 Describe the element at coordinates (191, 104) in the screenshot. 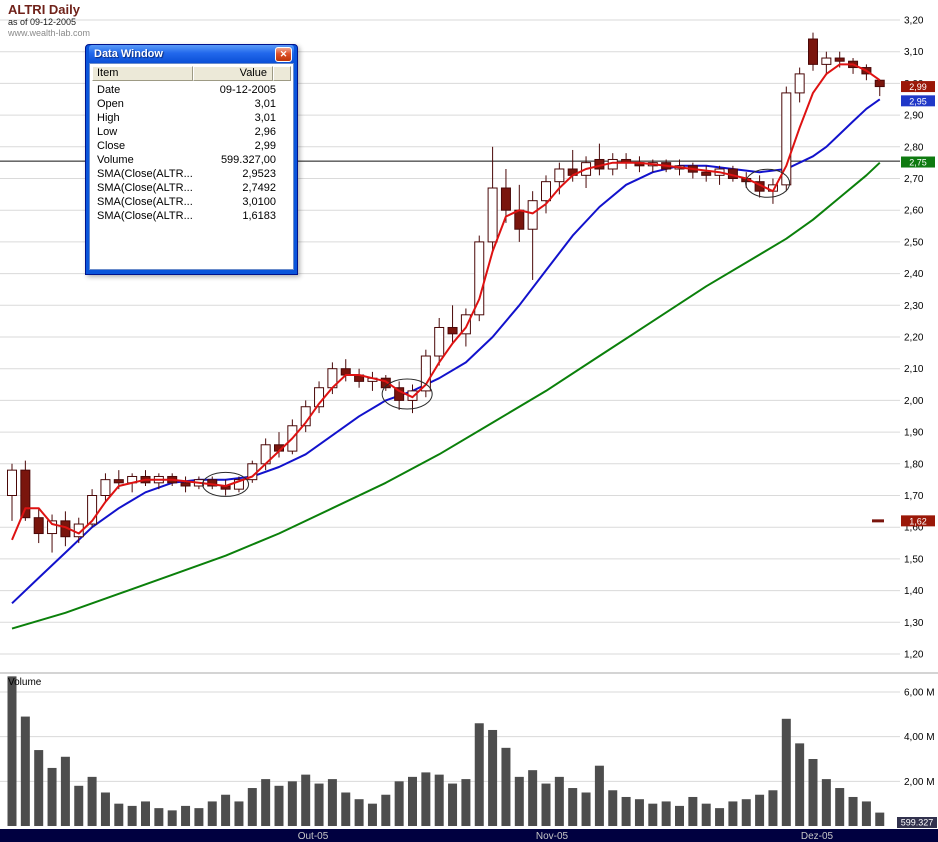

I see `data-window-row: Open 3,01` at that location.